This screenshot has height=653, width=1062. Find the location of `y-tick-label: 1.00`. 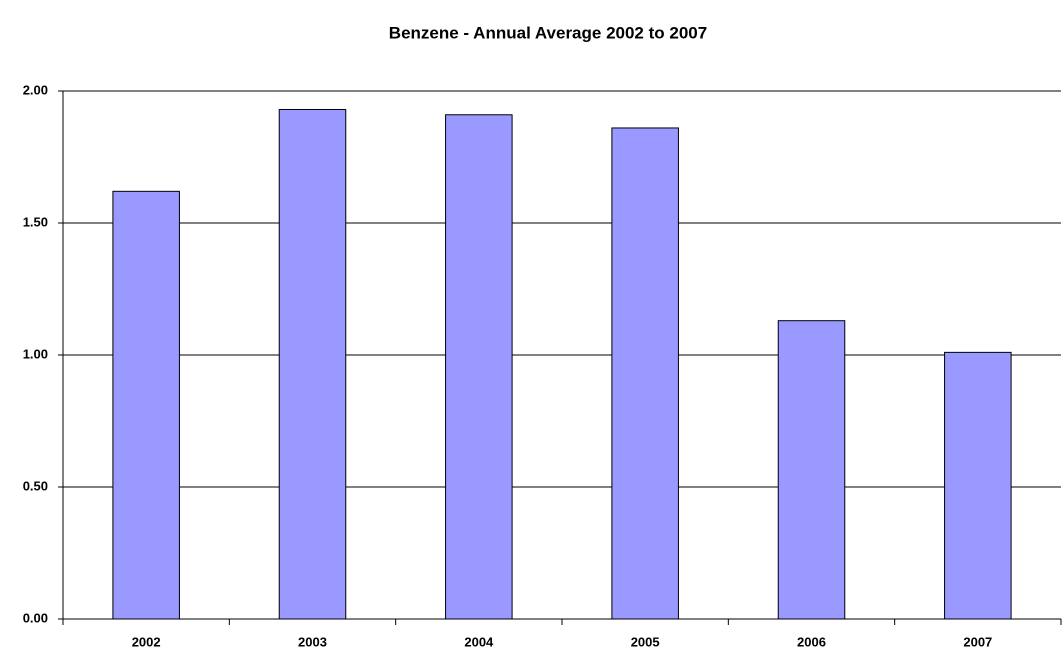

y-tick-label: 1.00 is located at coordinates (35, 353).